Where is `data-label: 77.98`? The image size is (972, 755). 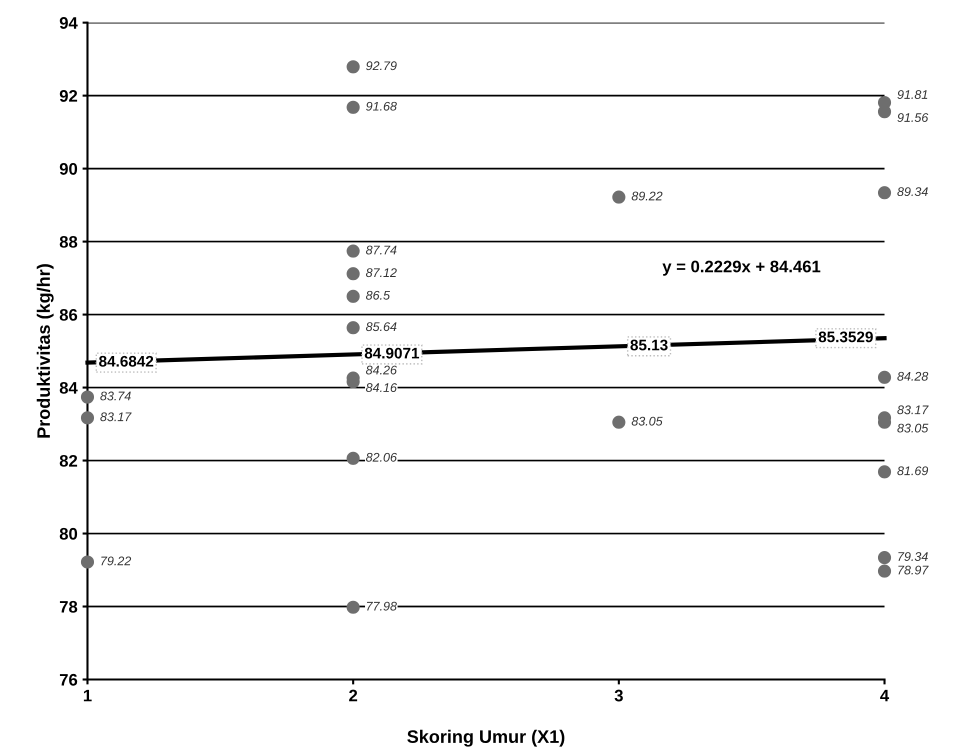
data-label: 77.98 is located at coordinates (381, 606).